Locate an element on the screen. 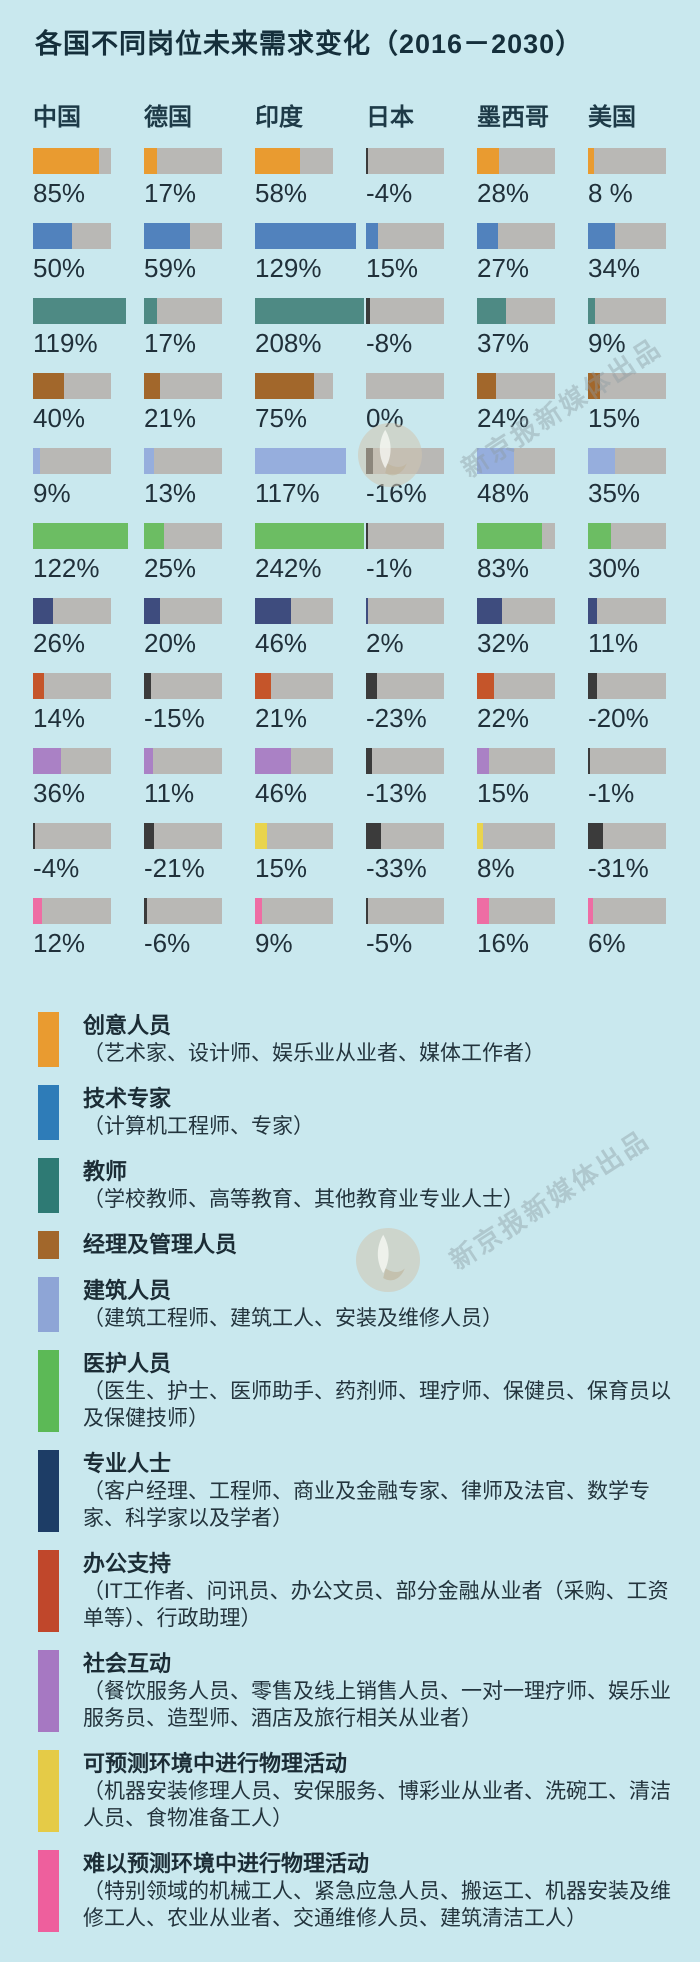  bar-value-label: 242% is located at coordinates (288, 568).